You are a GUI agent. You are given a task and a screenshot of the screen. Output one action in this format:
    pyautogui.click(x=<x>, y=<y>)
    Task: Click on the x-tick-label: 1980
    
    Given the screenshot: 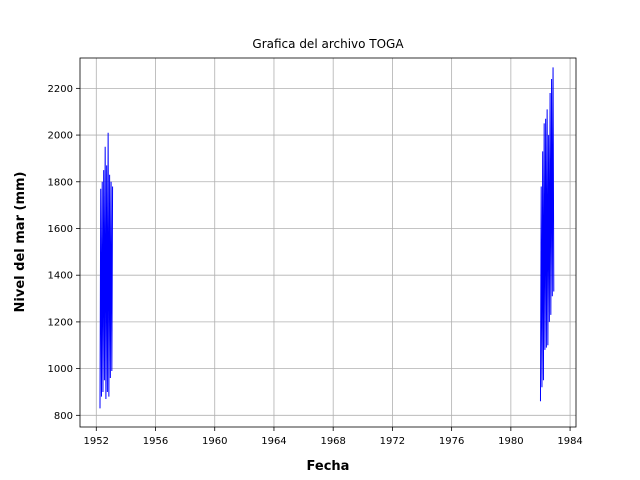 What is the action you would take?
    pyautogui.click(x=510, y=441)
    